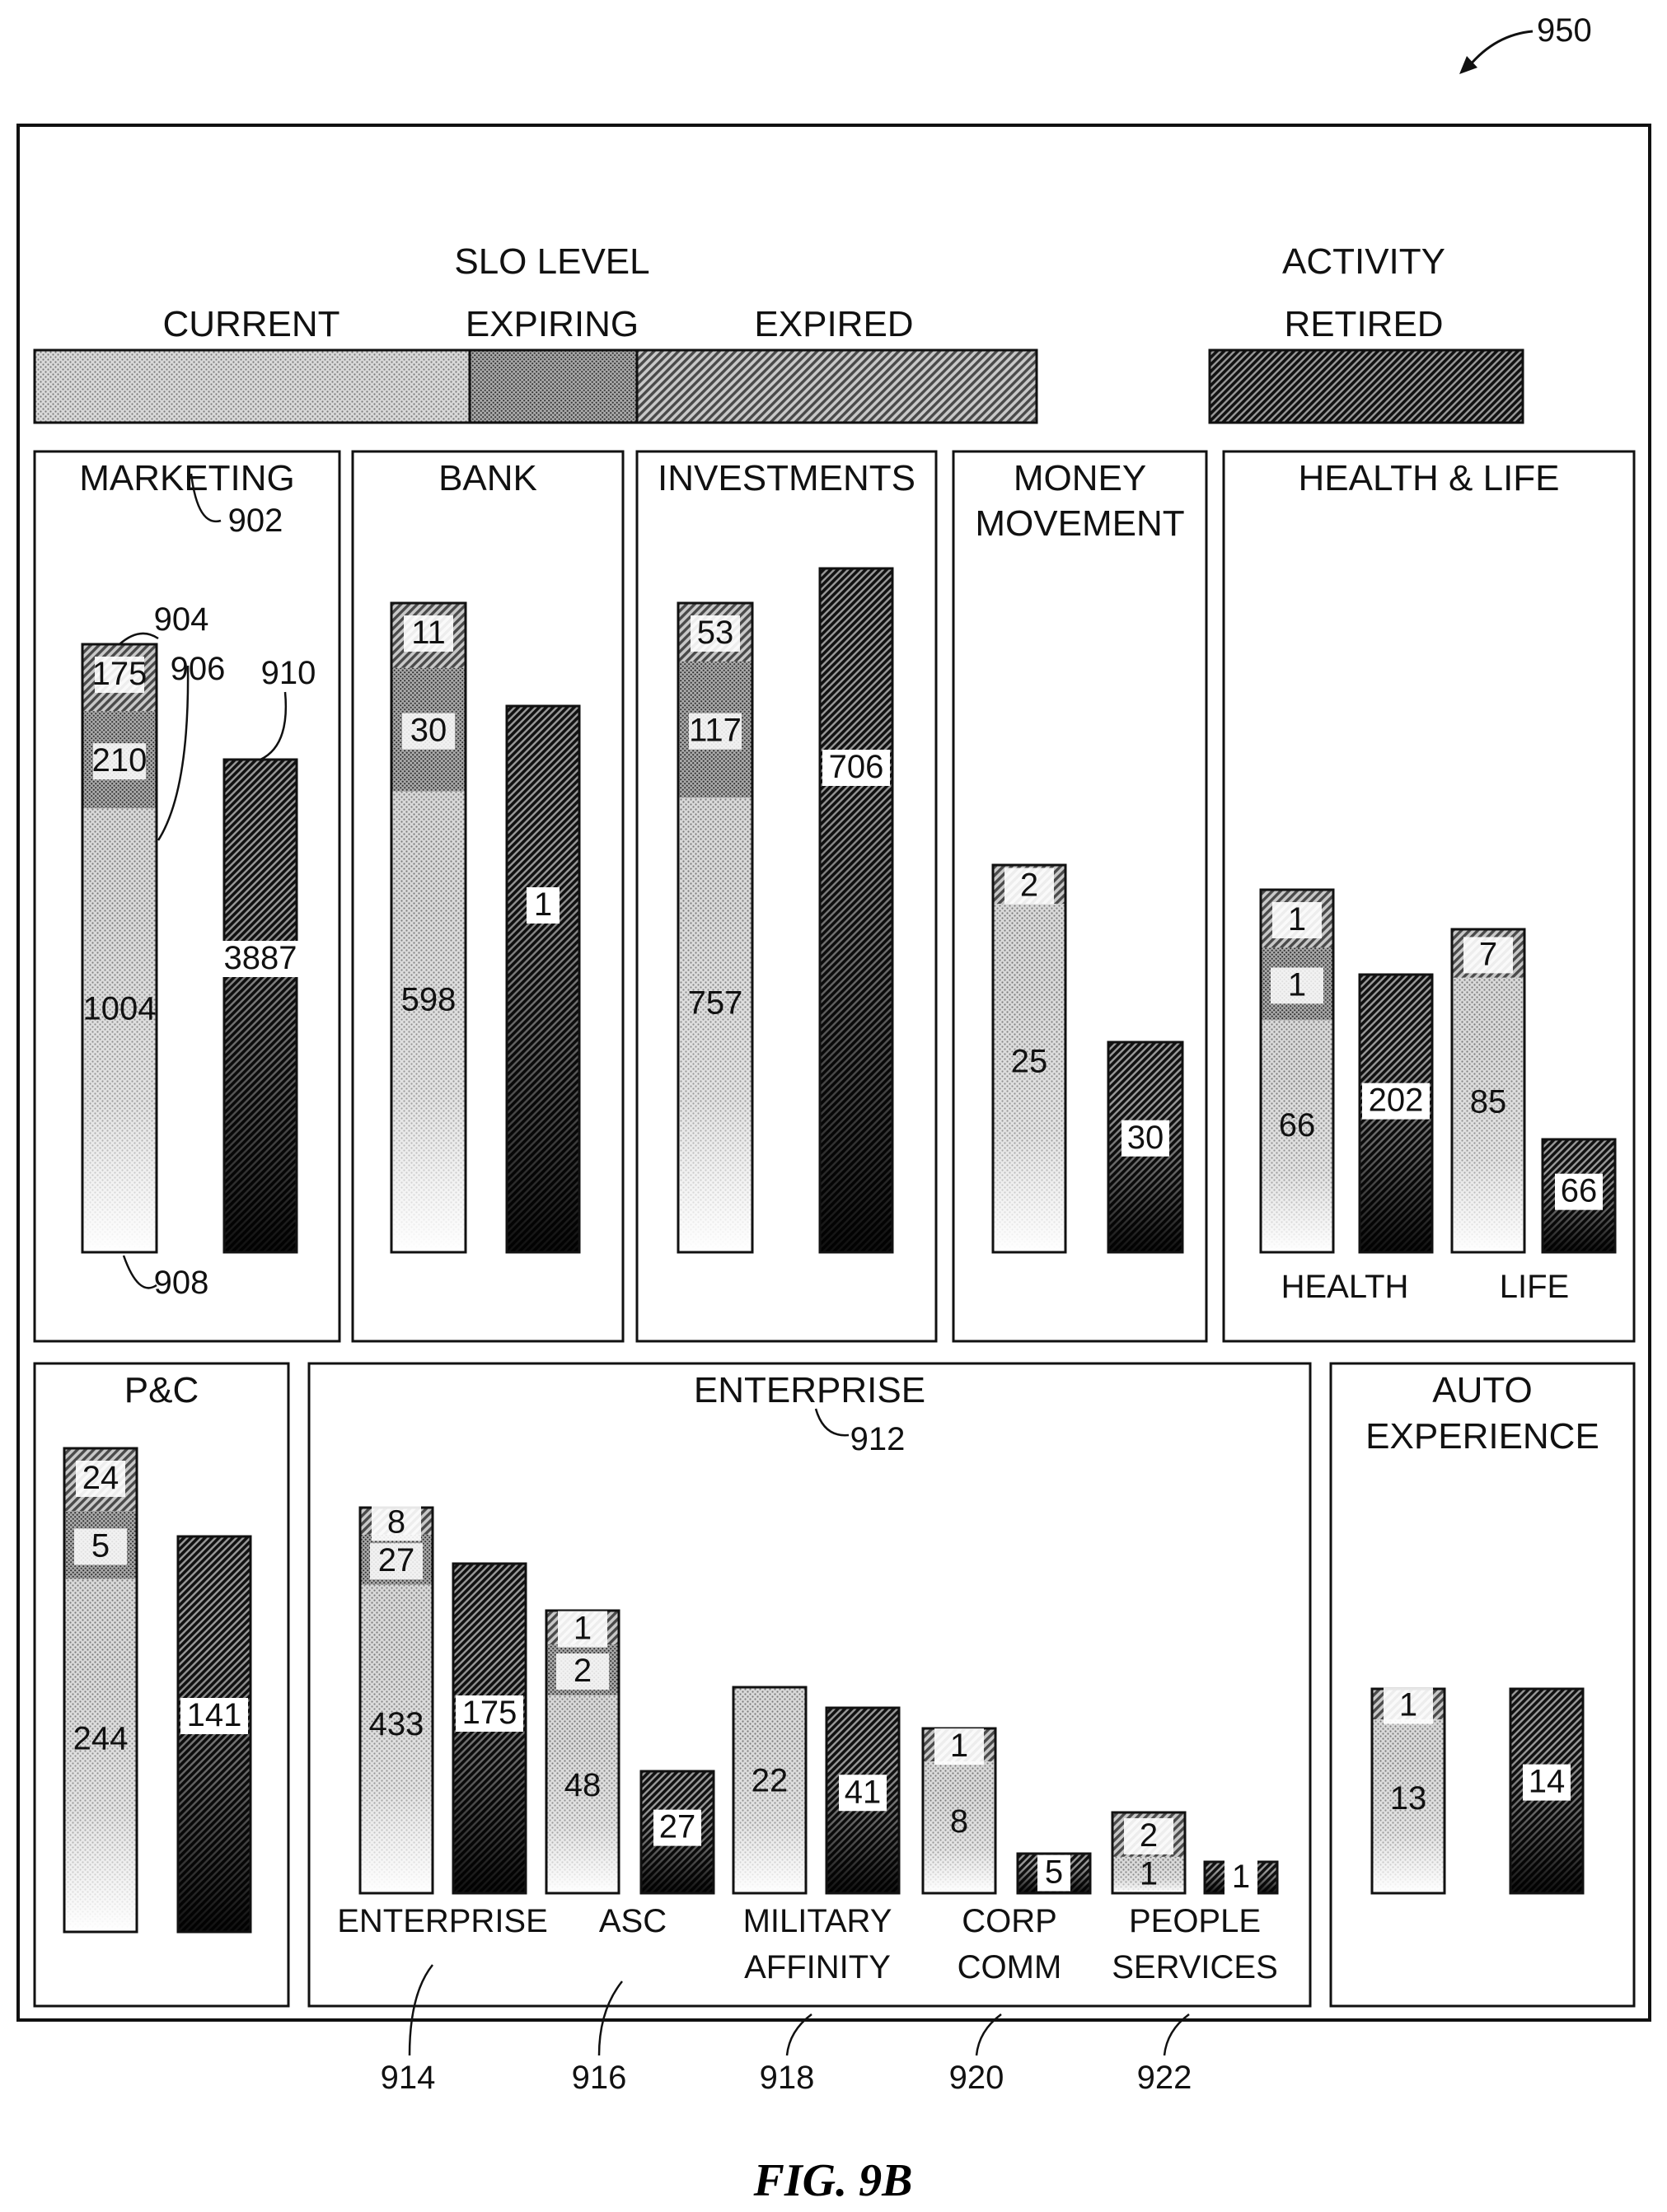 The image size is (1667, 2212). Describe the element at coordinates (770, 1781) in the screenshot. I see `current-value: 22` at that location.